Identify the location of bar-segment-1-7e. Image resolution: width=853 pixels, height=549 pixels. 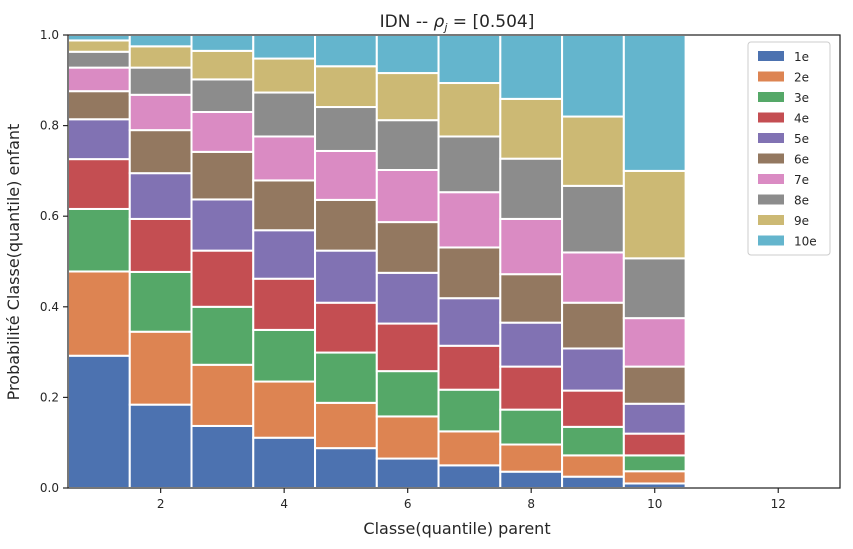
(99, 79).